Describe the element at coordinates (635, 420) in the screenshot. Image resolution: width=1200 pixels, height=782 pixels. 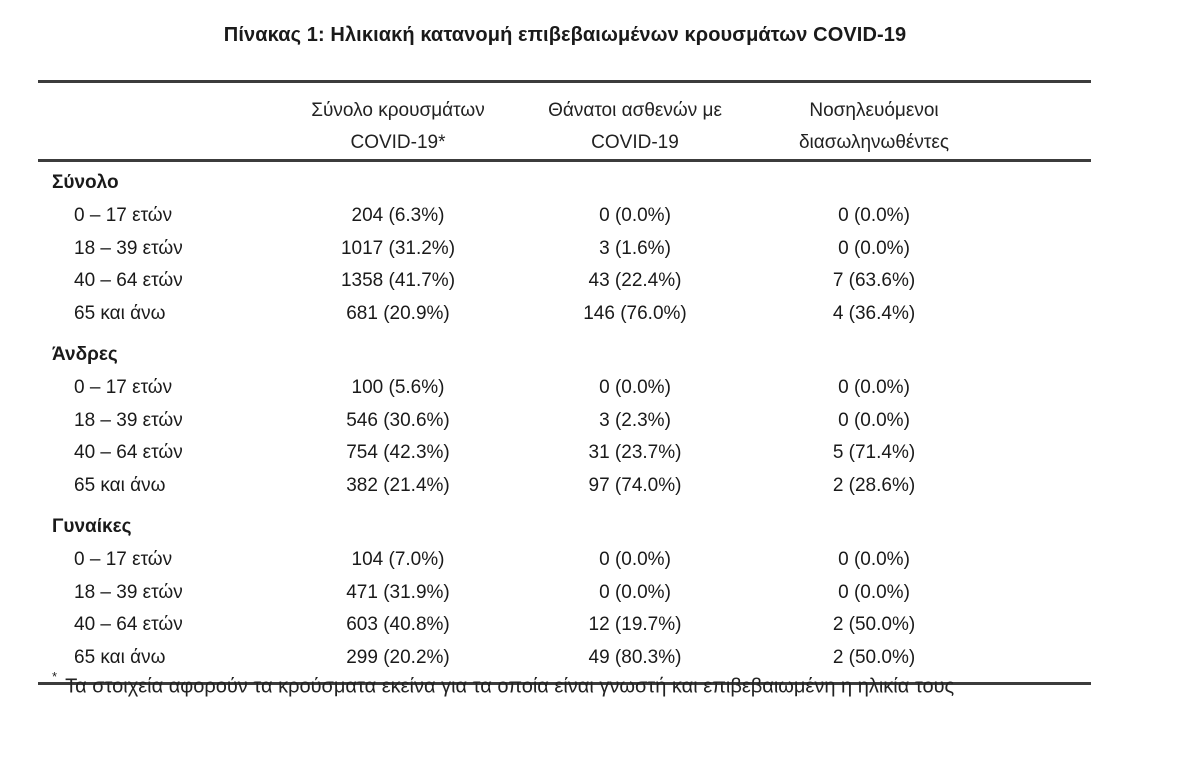
I see `deaths-cell: 3 (2.3%)` at that location.